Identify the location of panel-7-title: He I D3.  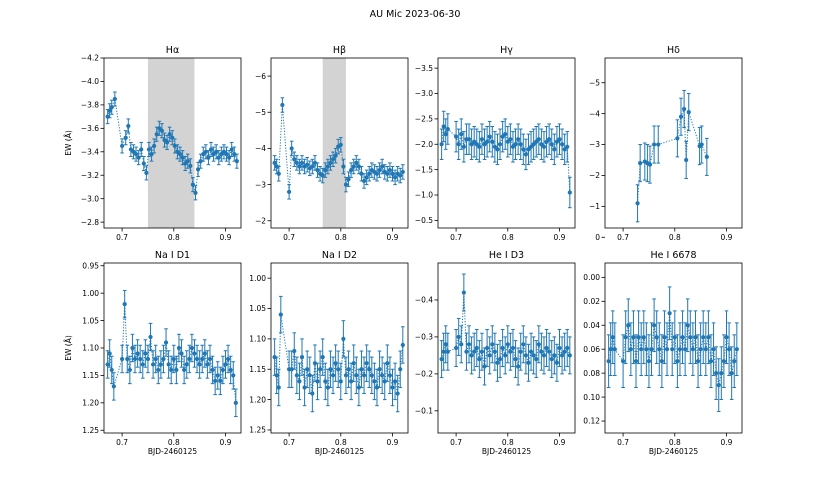
(506, 255).